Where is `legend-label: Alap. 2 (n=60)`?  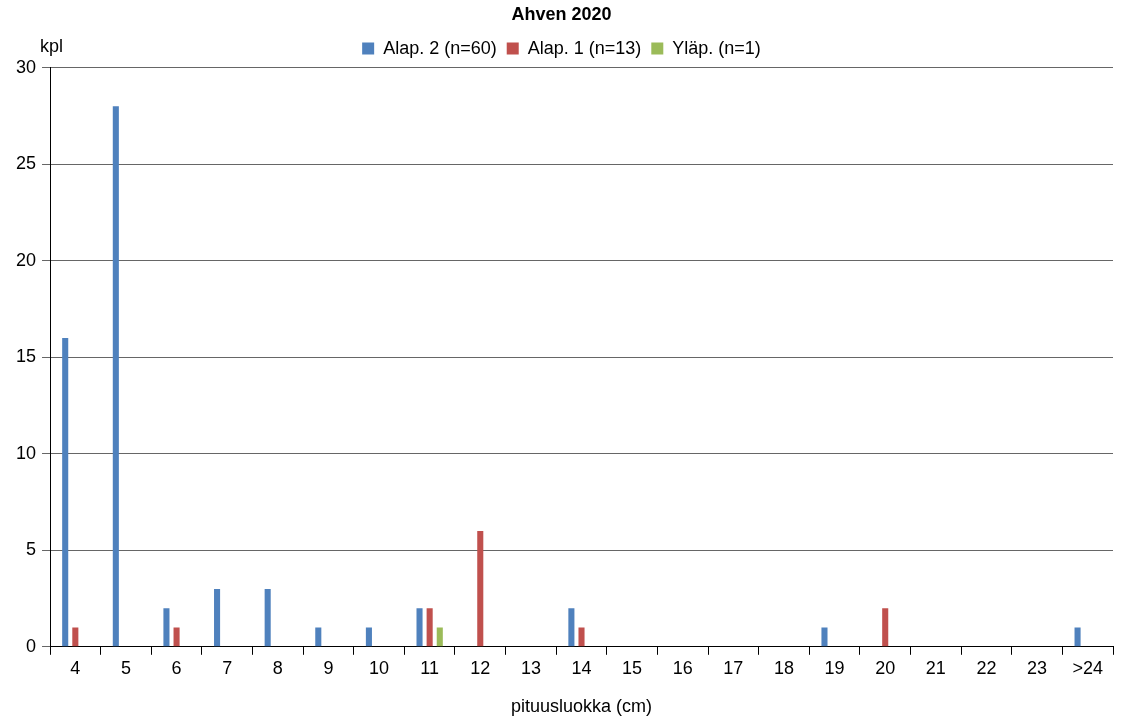 legend-label: Alap. 2 (n=60) is located at coordinates (440, 47).